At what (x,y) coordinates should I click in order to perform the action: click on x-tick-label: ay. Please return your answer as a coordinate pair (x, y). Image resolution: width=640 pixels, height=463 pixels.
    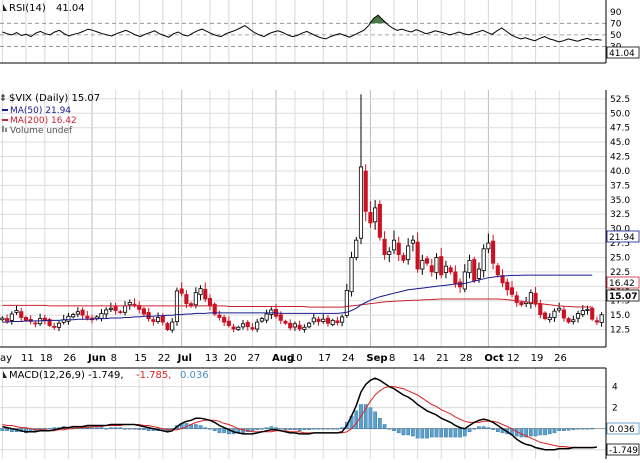
    Looking at the image, I should click on (6, 358).